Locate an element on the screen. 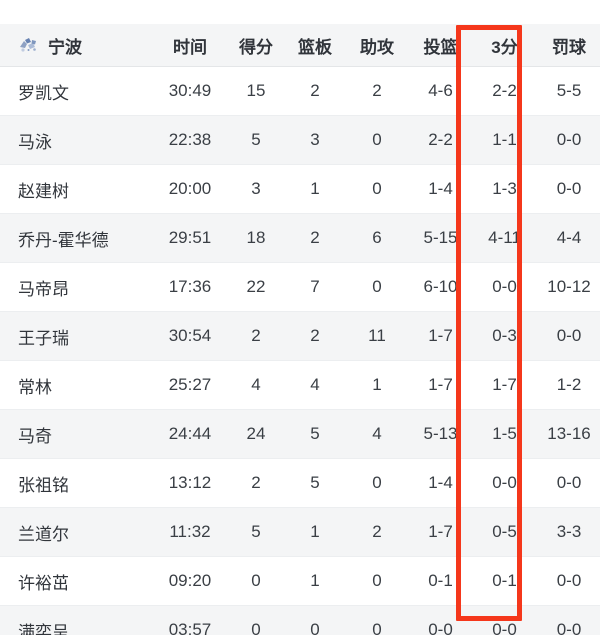  table-row: 乔丹-霍华德 29:51 18 2 6 5-15 4-11 4-4 is located at coordinates (300, 238).